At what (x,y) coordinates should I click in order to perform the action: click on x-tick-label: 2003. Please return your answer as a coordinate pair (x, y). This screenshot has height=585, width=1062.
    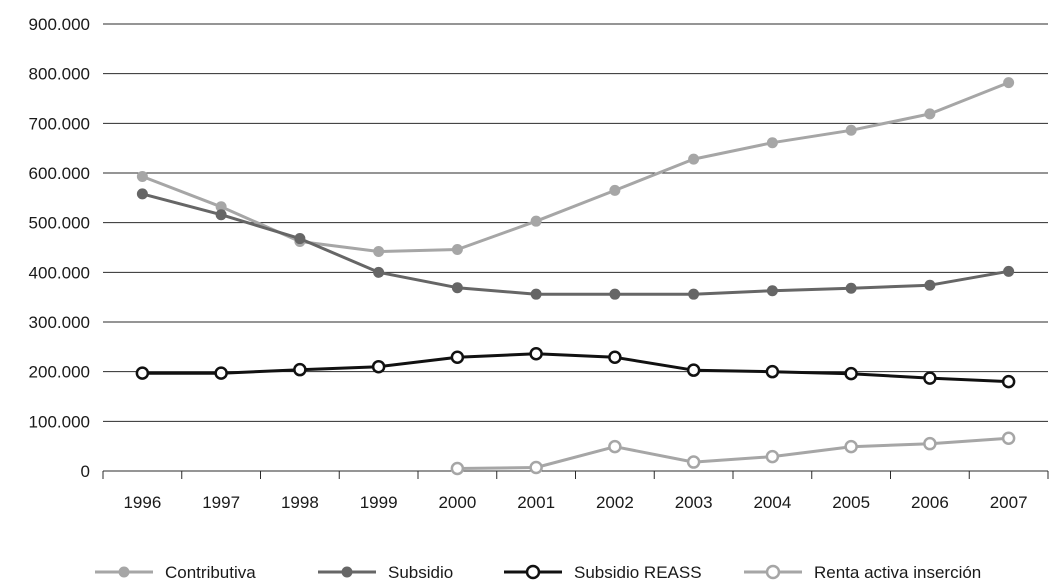
    Looking at the image, I should click on (694, 502).